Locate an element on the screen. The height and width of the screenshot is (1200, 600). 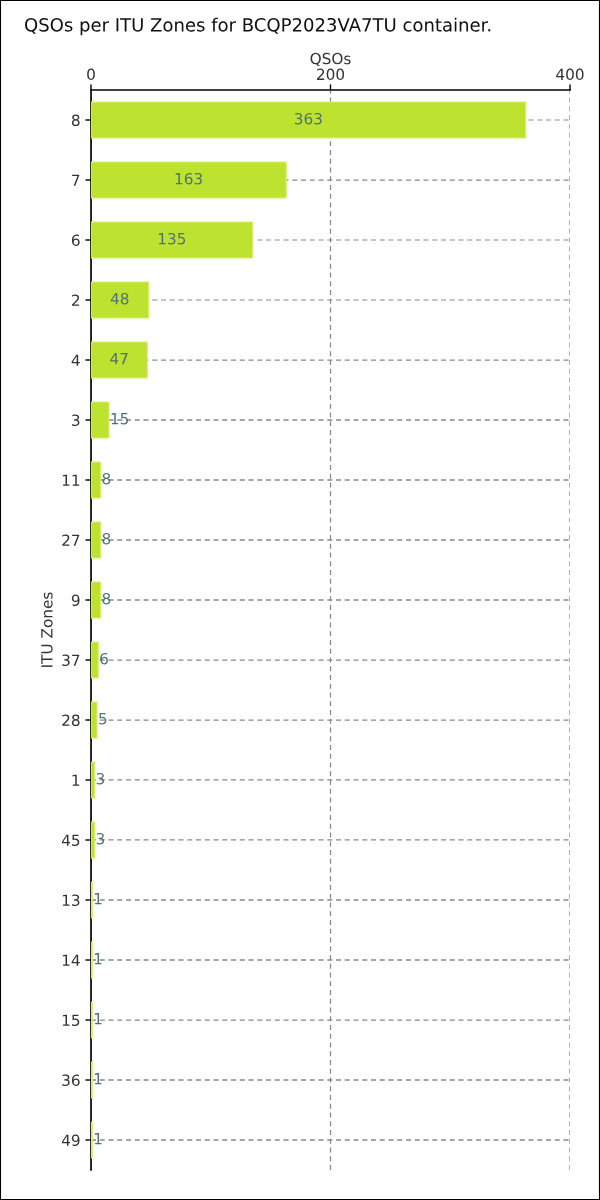
y-tick-label: 1 is located at coordinates (76, 780).